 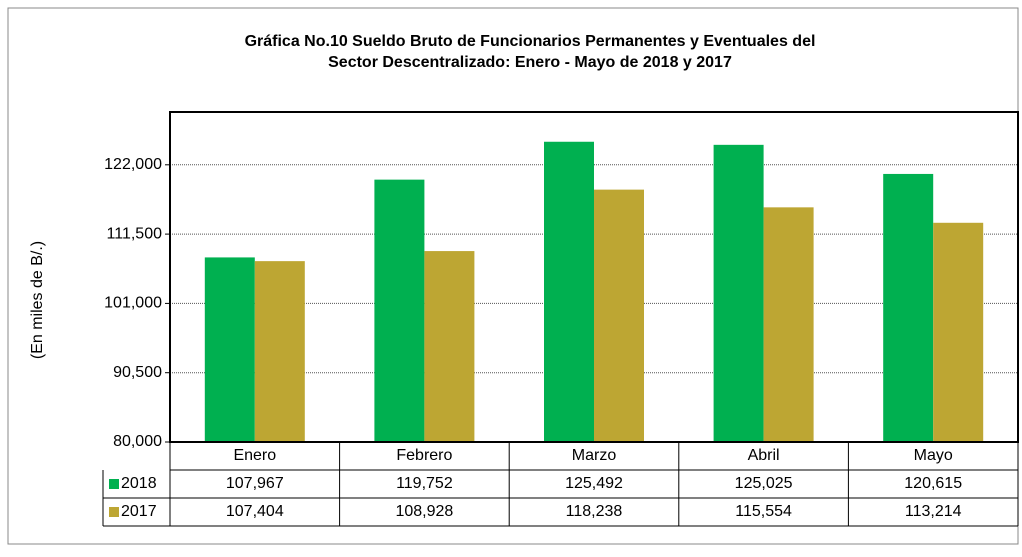 I want to click on x-tick-label: Abril, so click(x=764, y=455).